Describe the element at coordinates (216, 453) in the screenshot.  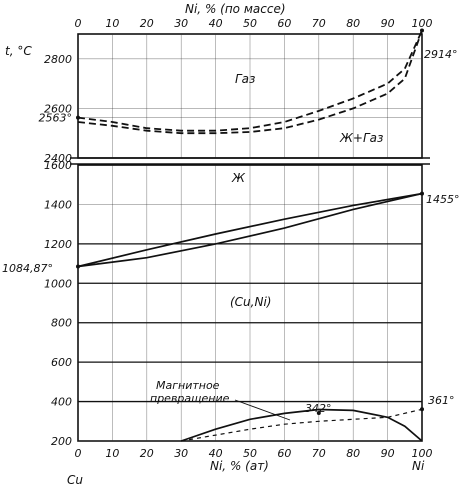
I see `bottom-tick-label: 40` at that location.